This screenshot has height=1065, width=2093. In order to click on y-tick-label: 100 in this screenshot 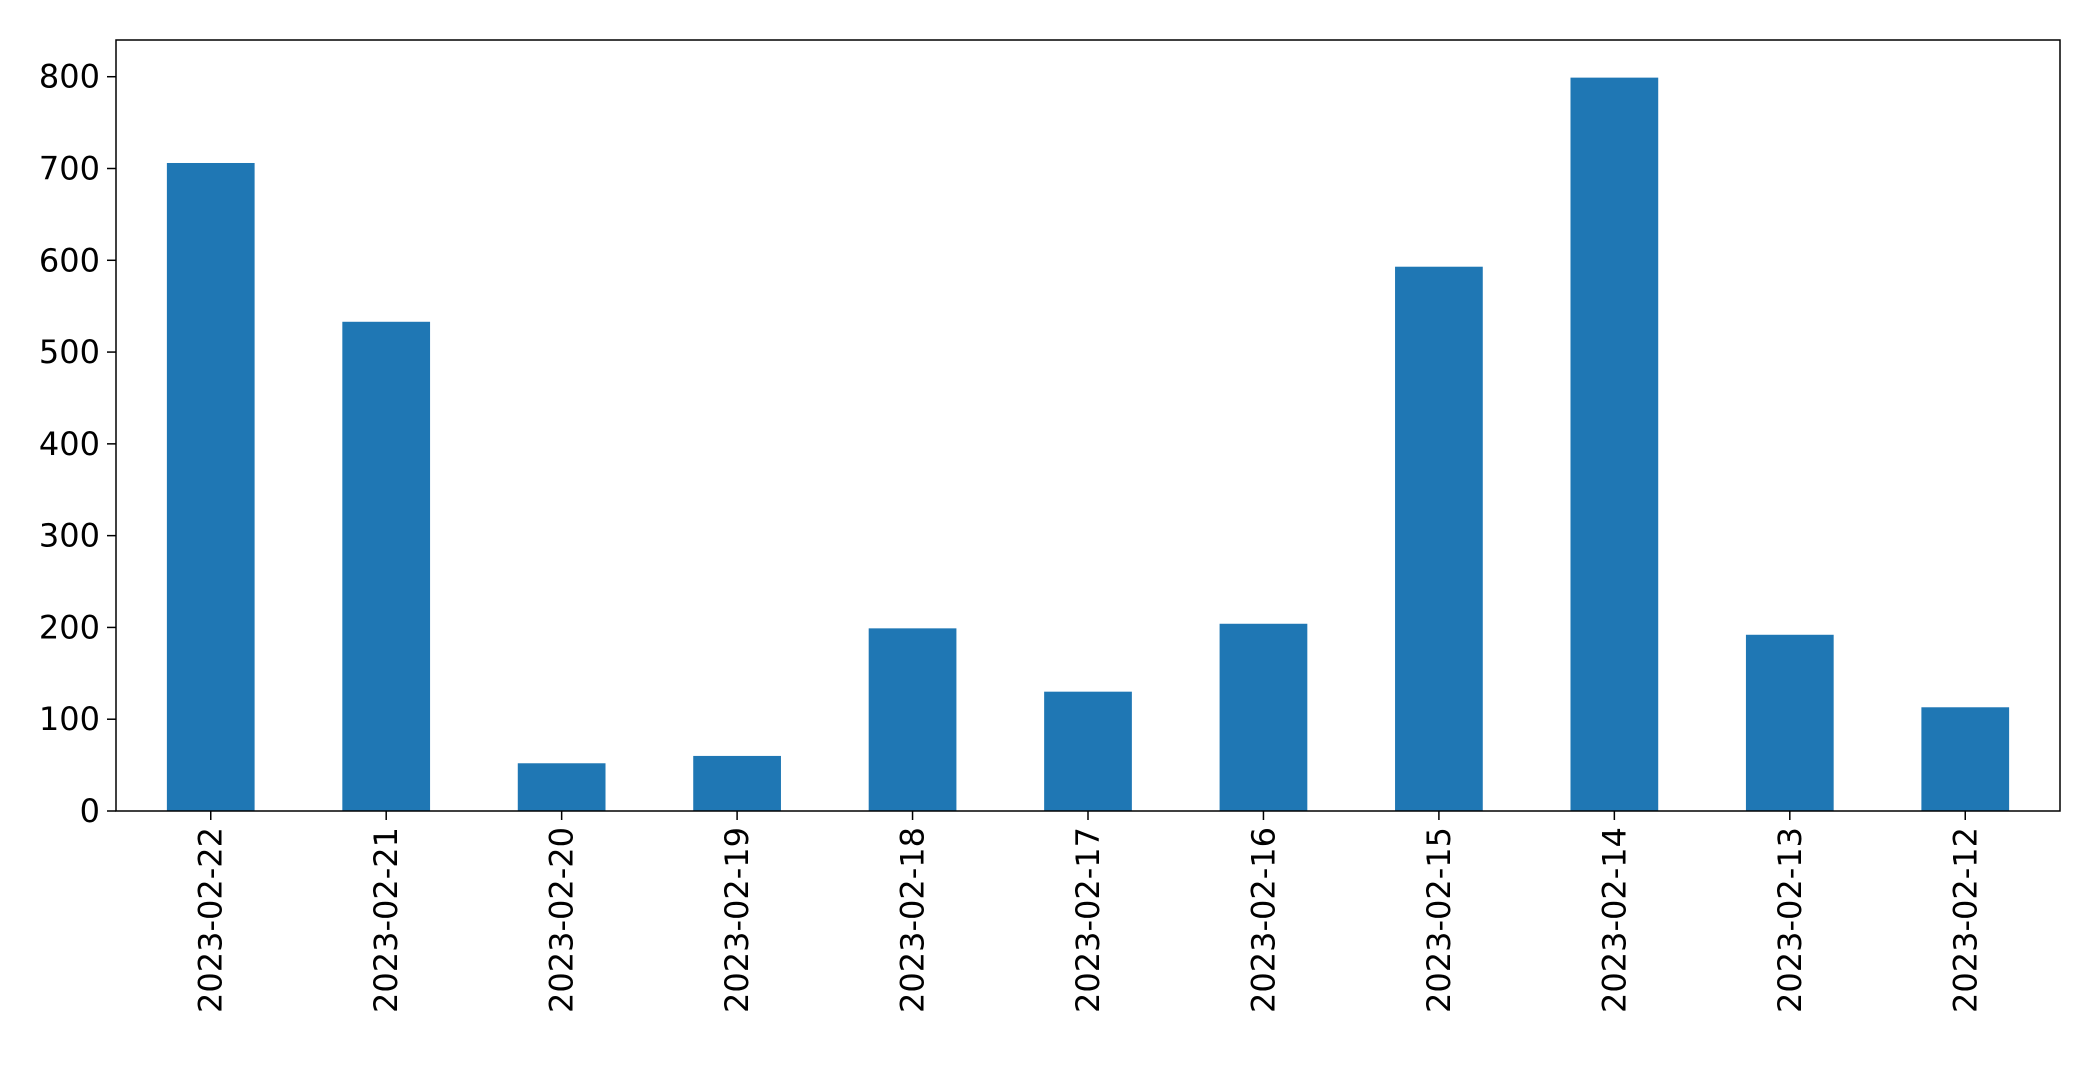, I will do `click(69, 719)`.